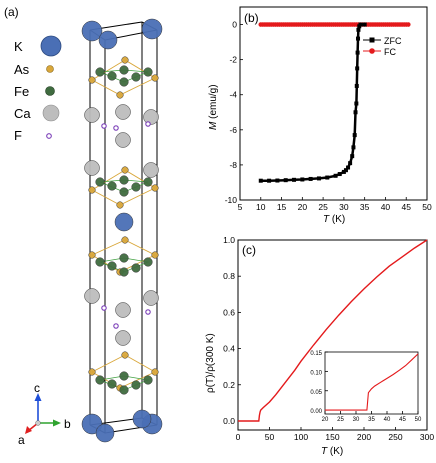 The width and height of the screenshot is (436, 463). What do you see at coordinates (332, 437) in the screenshot?
I see `c-xtick-label: 150` at bounding box center [332, 437].